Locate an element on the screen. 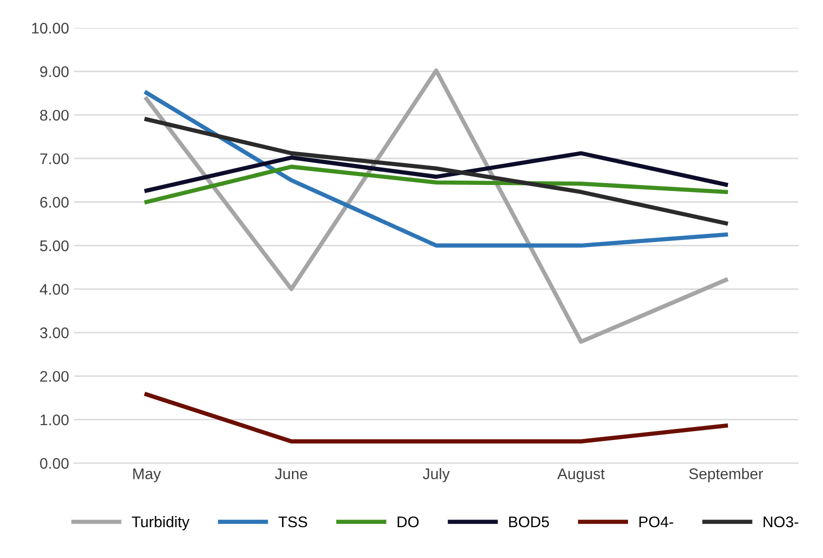 This screenshot has height=558, width=823. y-tick-label: 5.00 is located at coordinates (54, 246).